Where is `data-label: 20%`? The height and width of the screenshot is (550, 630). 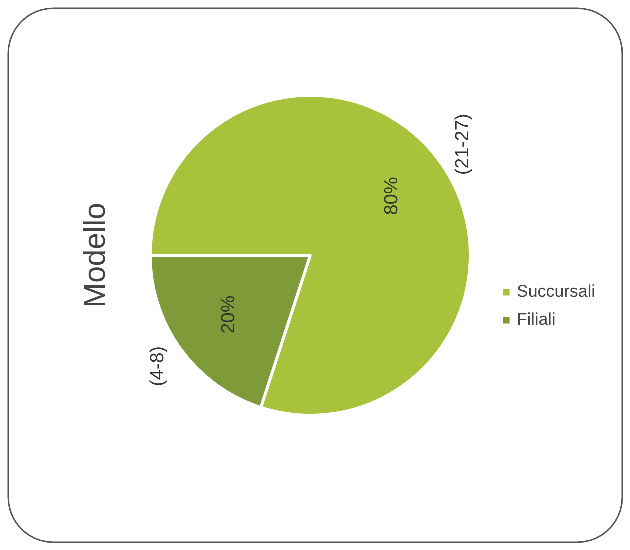 data-label: 20% is located at coordinates (229, 315).